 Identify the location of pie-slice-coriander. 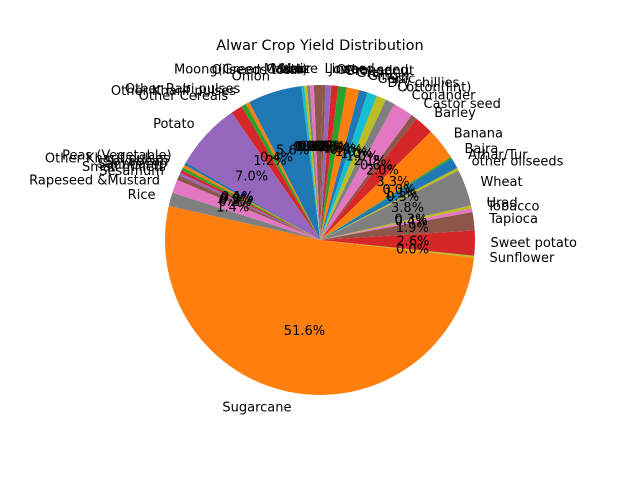
(366, 172).